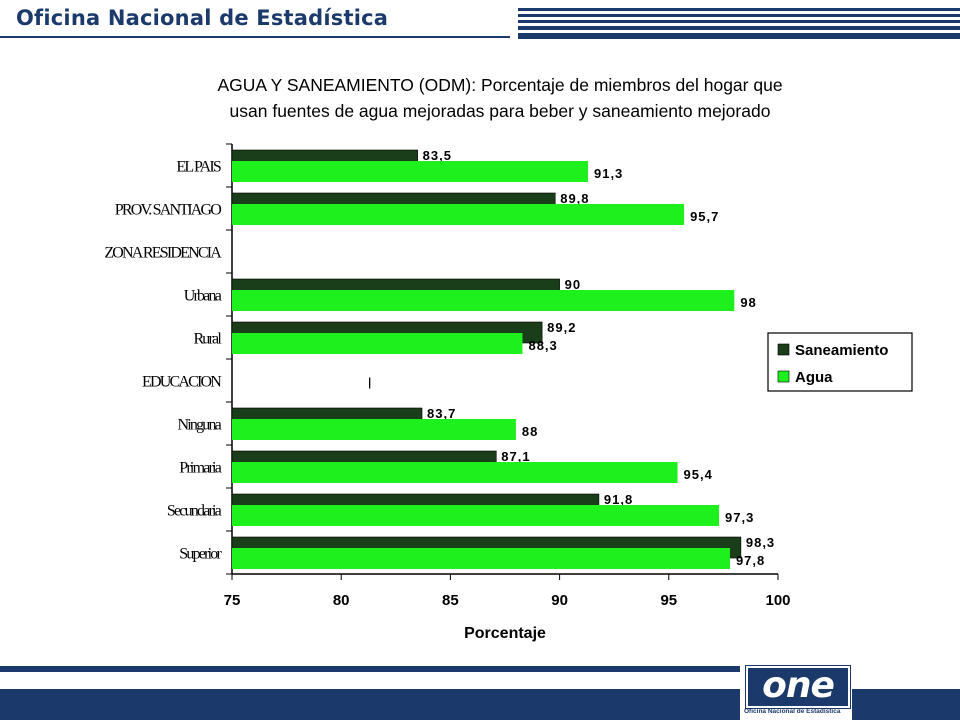 This screenshot has height=720, width=960. Describe the element at coordinates (441, 413) in the screenshot. I see `label-saneamiento: 83,7` at that location.